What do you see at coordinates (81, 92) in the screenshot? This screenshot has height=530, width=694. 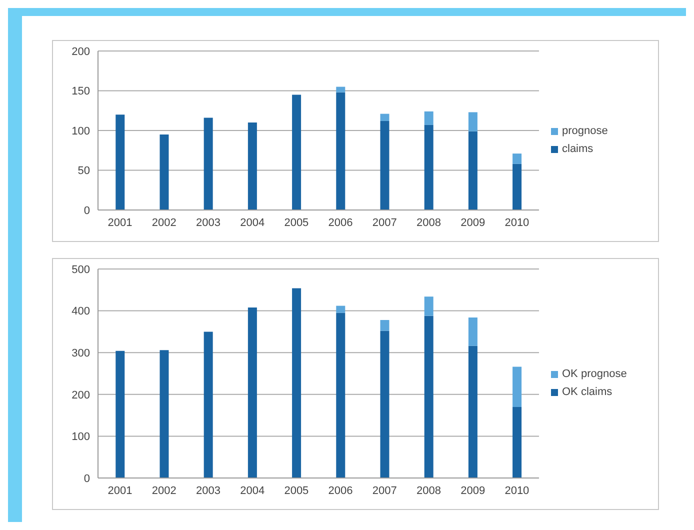 I see `y-tick-label: 150` at bounding box center [81, 92].